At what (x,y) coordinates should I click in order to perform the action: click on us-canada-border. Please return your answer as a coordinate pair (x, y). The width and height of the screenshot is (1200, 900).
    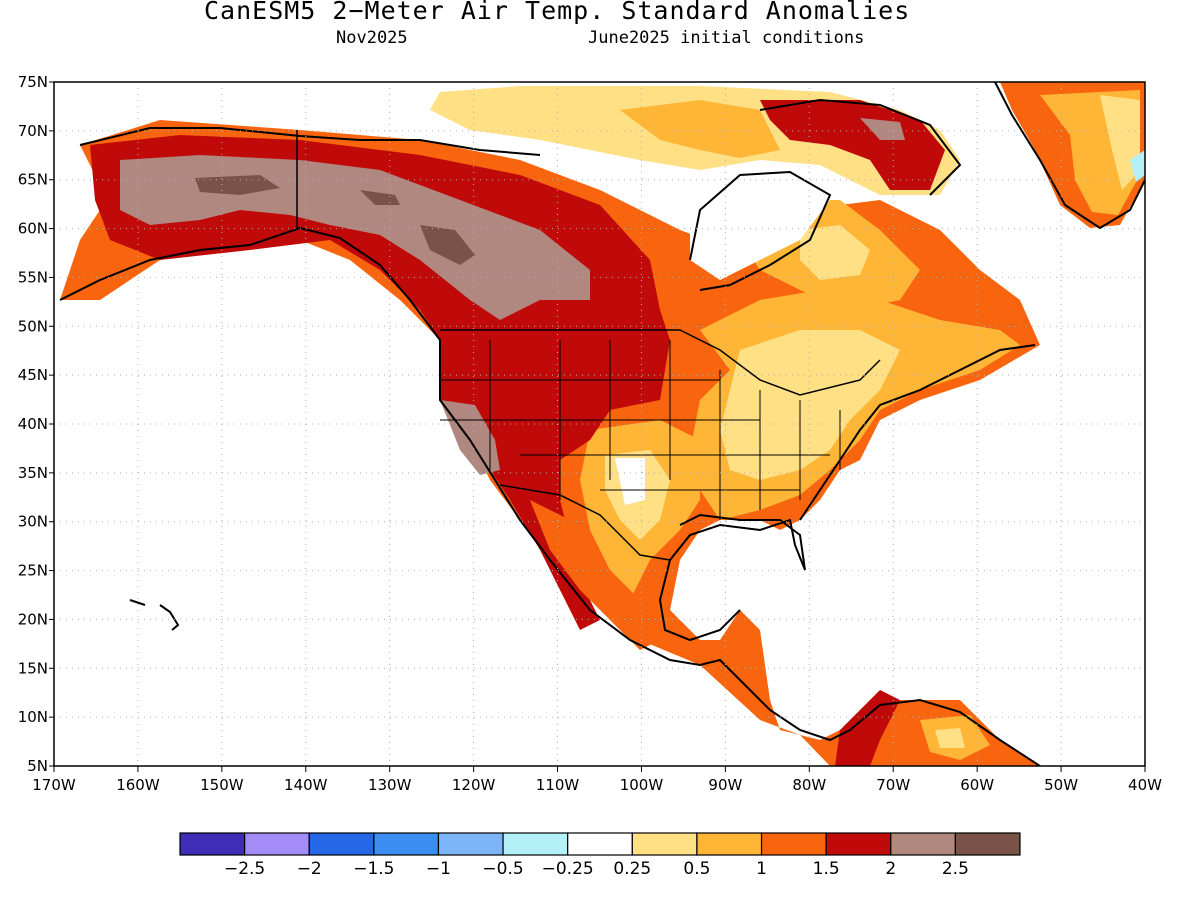
    Looking at the image, I should click on (660, 362).